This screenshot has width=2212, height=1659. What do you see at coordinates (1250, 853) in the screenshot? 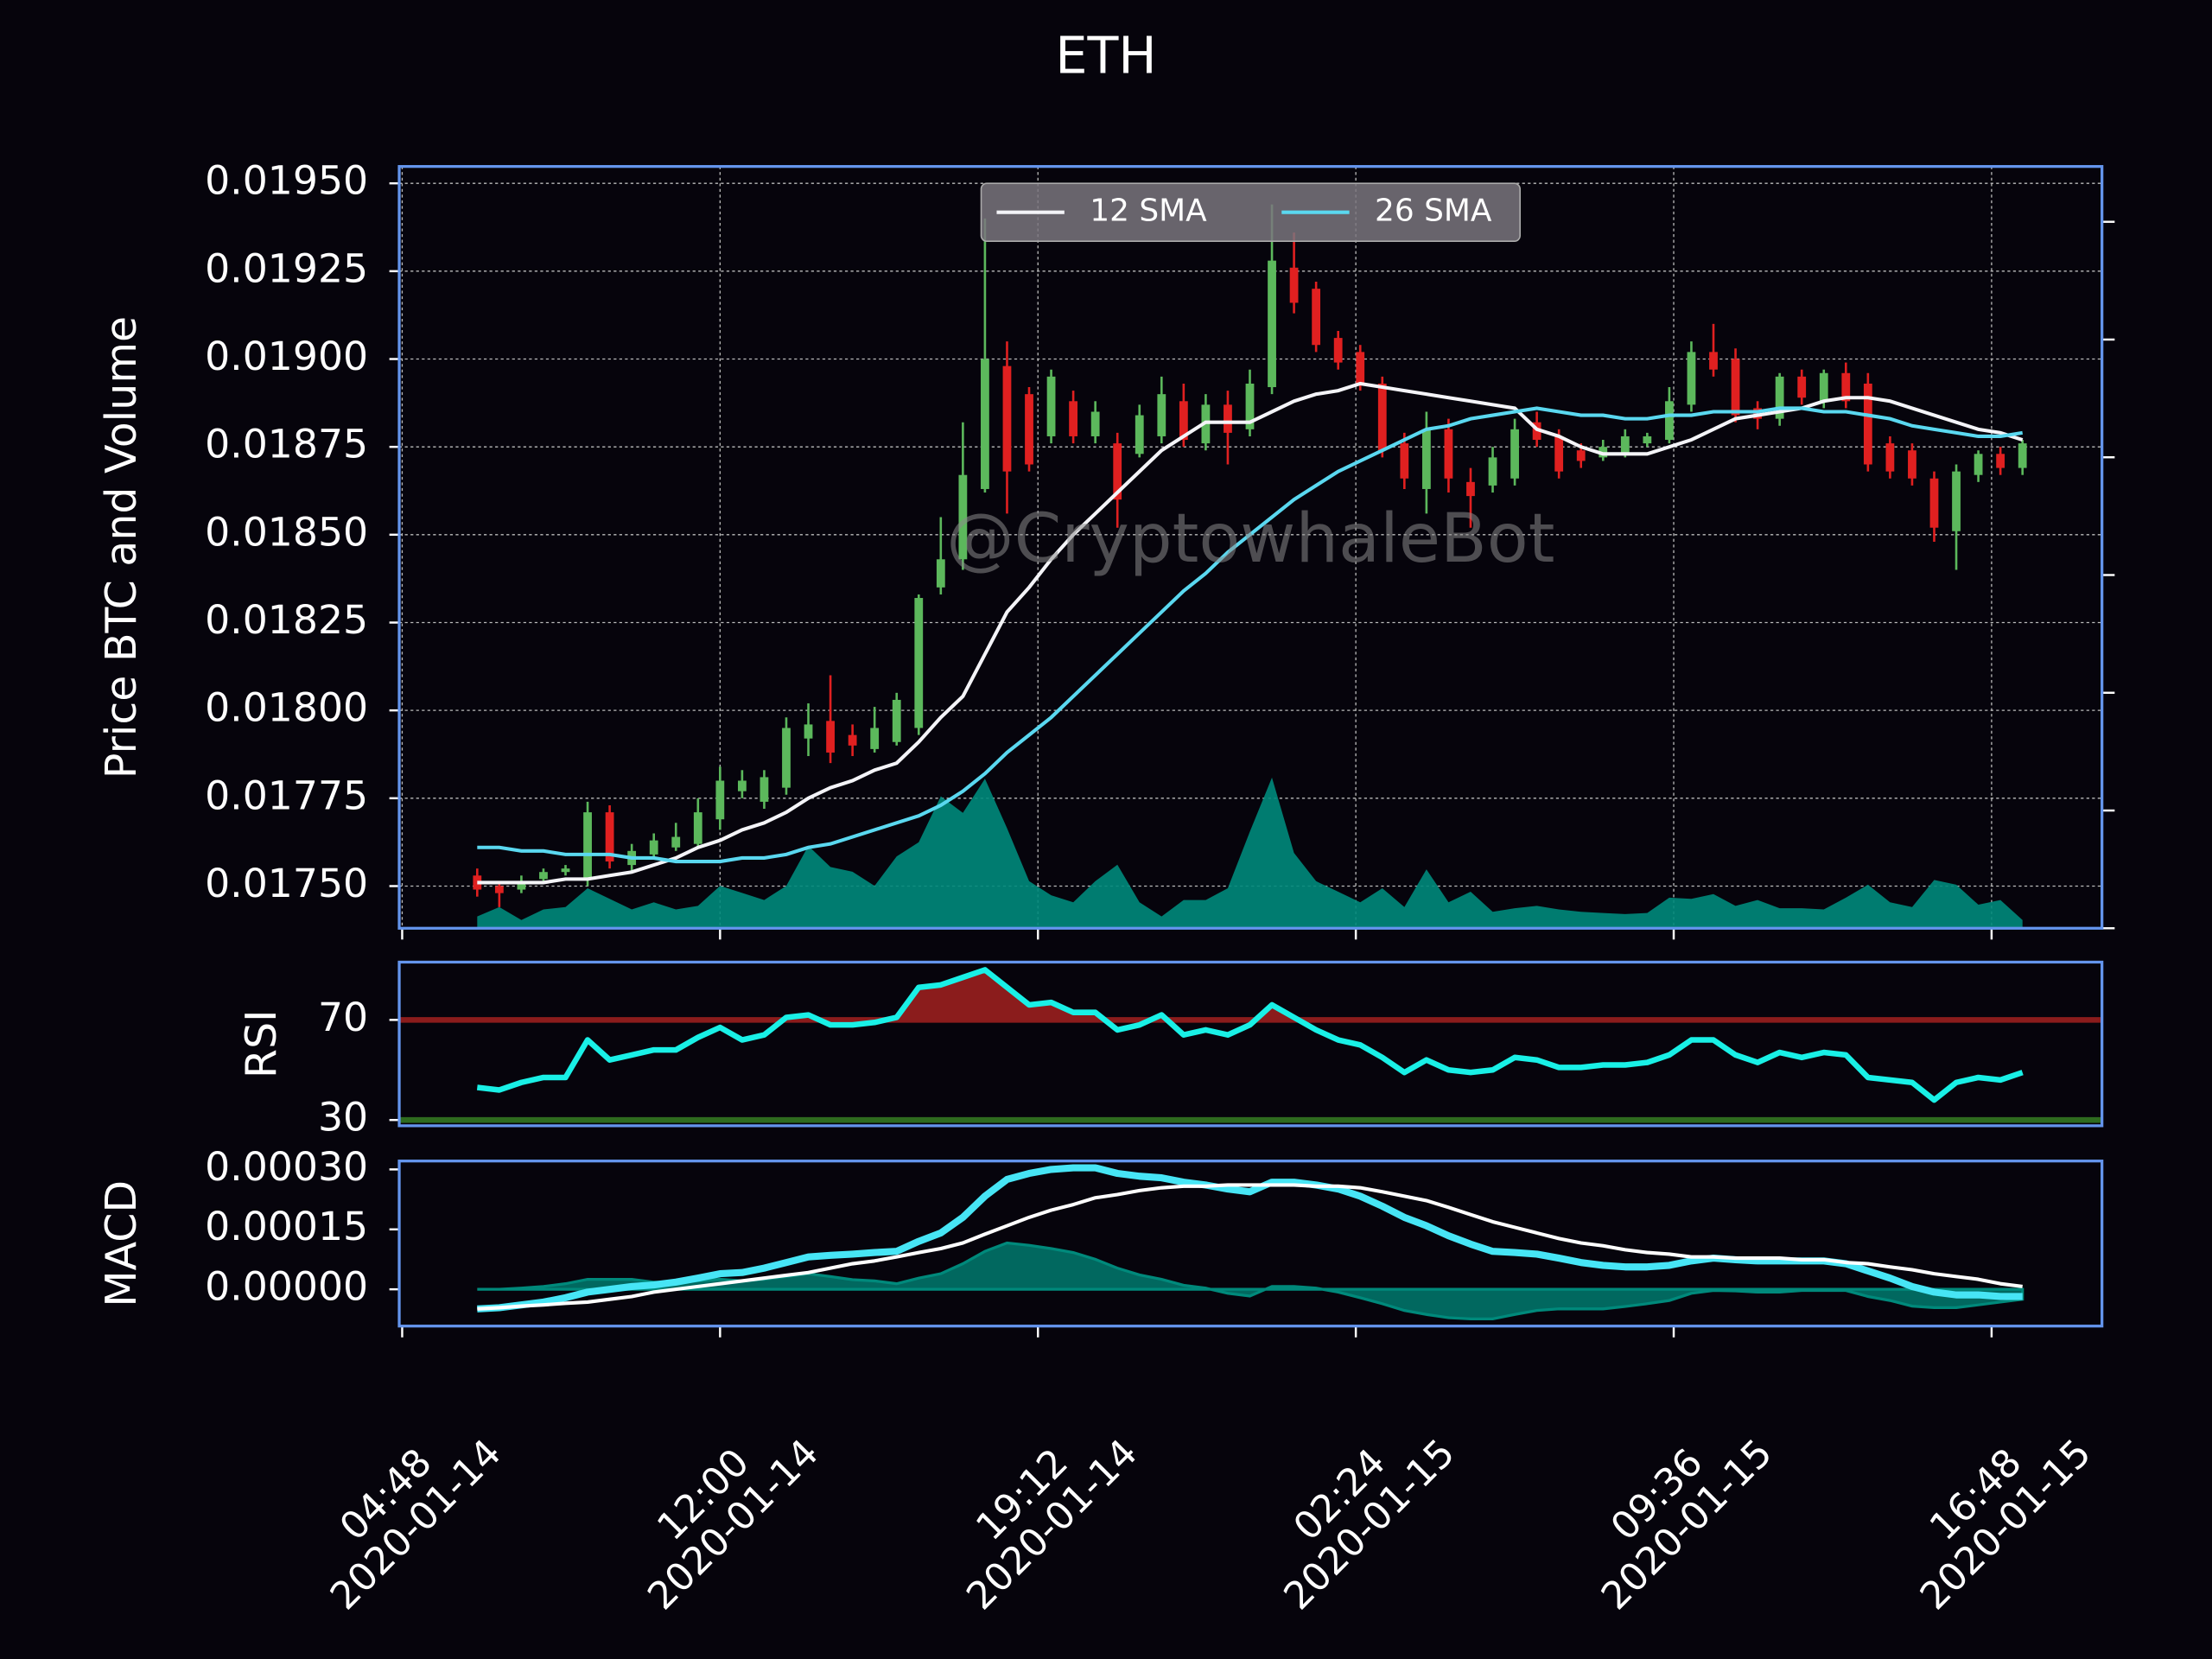
I see `volume-area` at bounding box center [1250, 853].